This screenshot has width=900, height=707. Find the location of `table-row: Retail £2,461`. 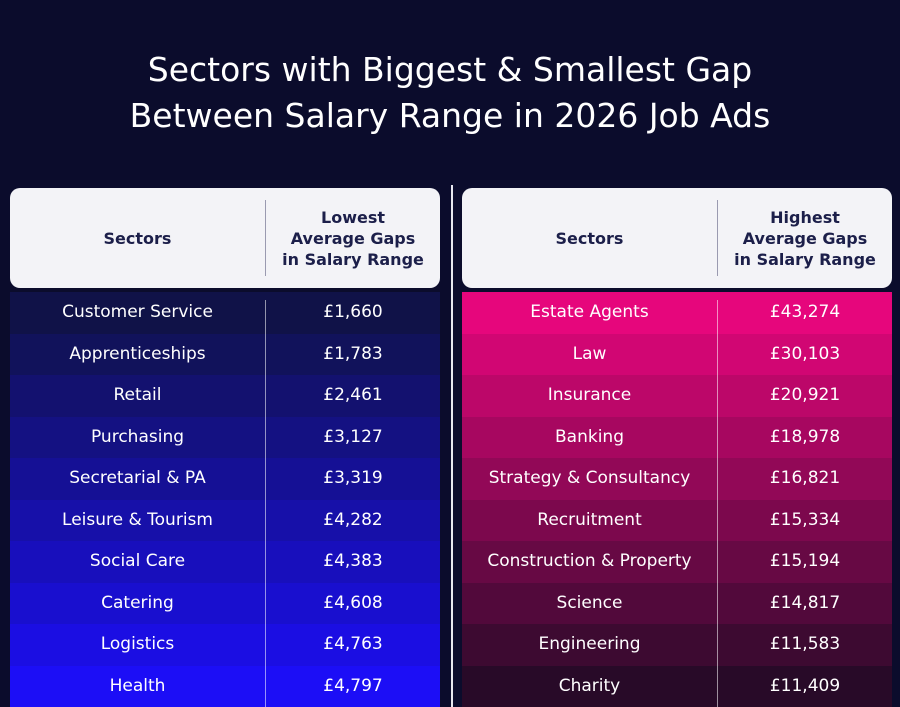

table-row: Retail £2,461 is located at coordinates (225, 396).